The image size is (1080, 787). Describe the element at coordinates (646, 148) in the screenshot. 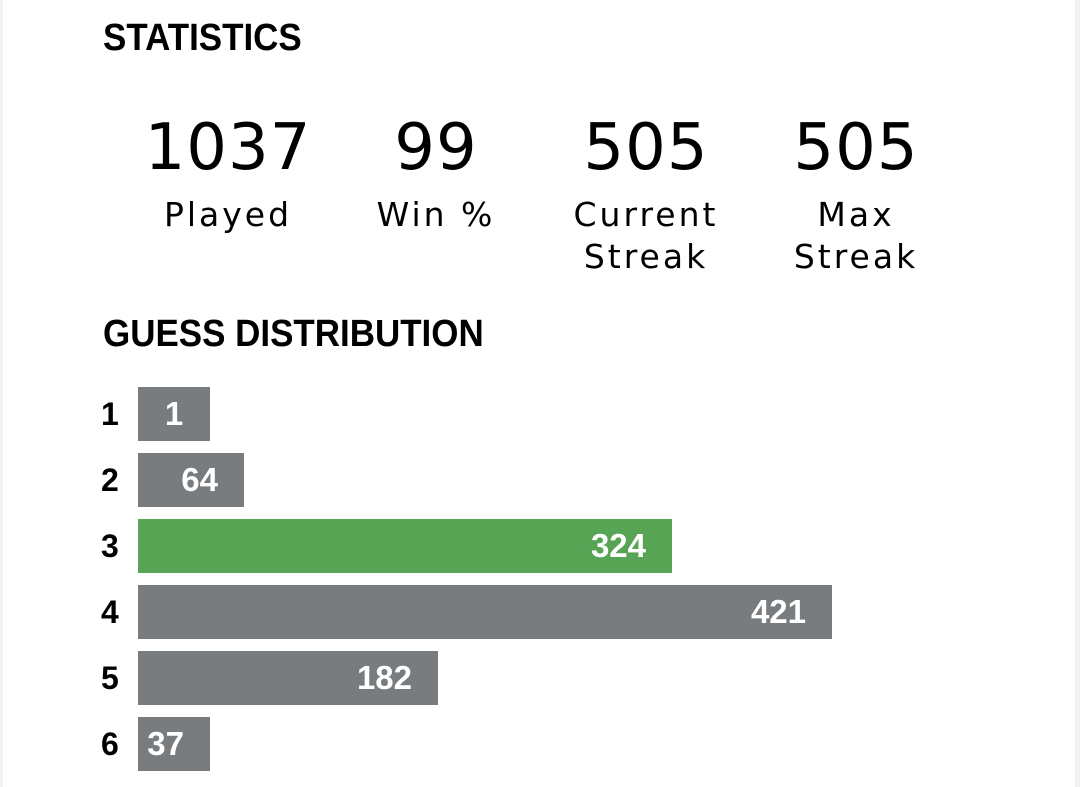

I see `stat-current-streak-value: 505` at that location.